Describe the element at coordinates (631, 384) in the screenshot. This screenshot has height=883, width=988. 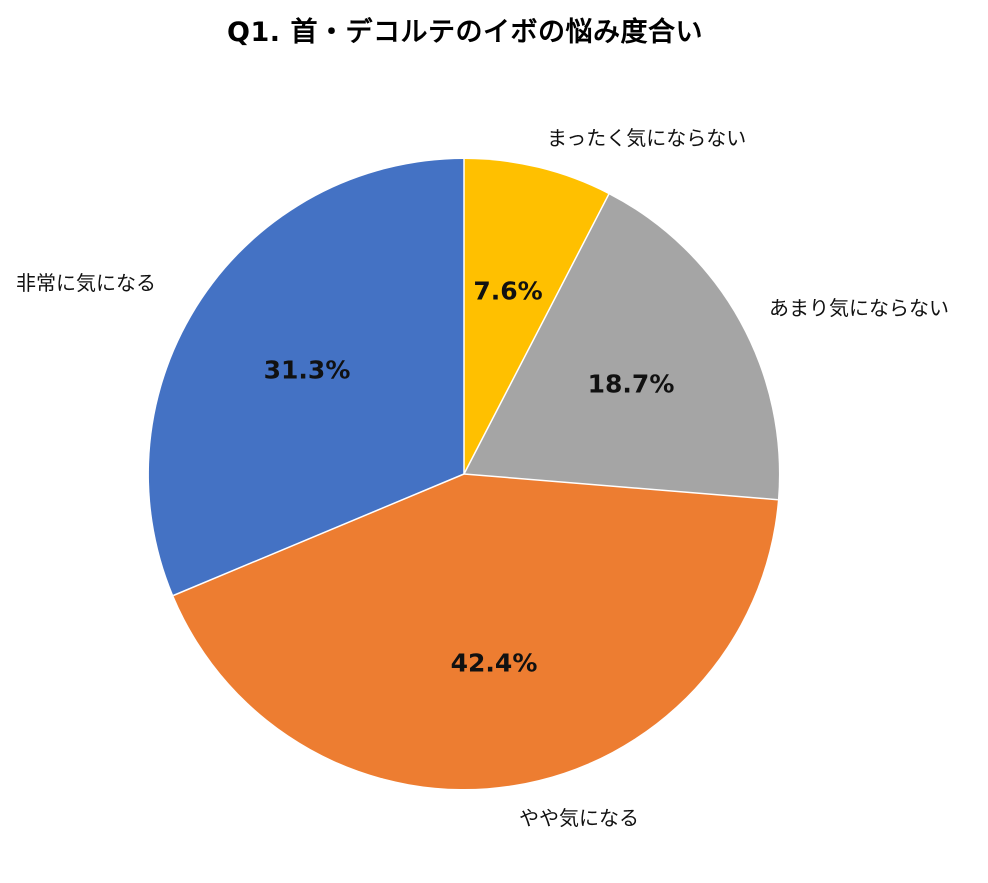
I see `pct-label-not-much: 18.7%` at that location.